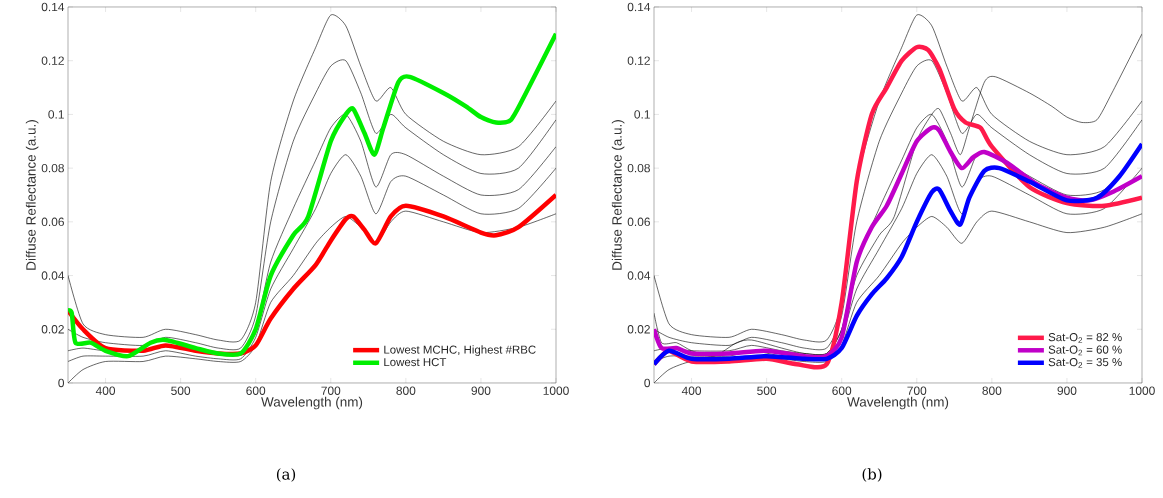 Image resolution: width=1163 pixels, height=498 pixels. Describe the element at coordinates (872, 475) in the screenshot. I see `text: (b)` at that location.